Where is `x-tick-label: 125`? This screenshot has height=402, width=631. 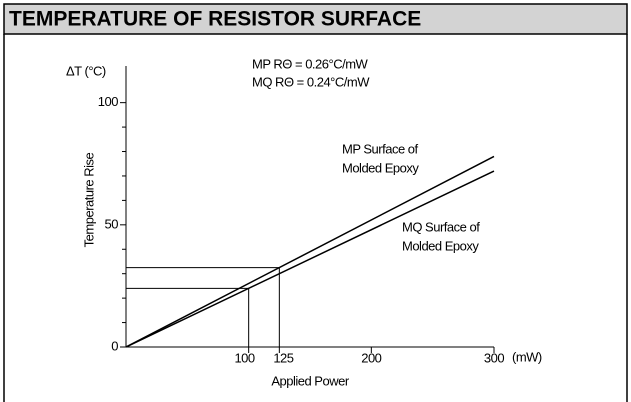 x-tick-label: 125 is located at coordinates (283, 357).